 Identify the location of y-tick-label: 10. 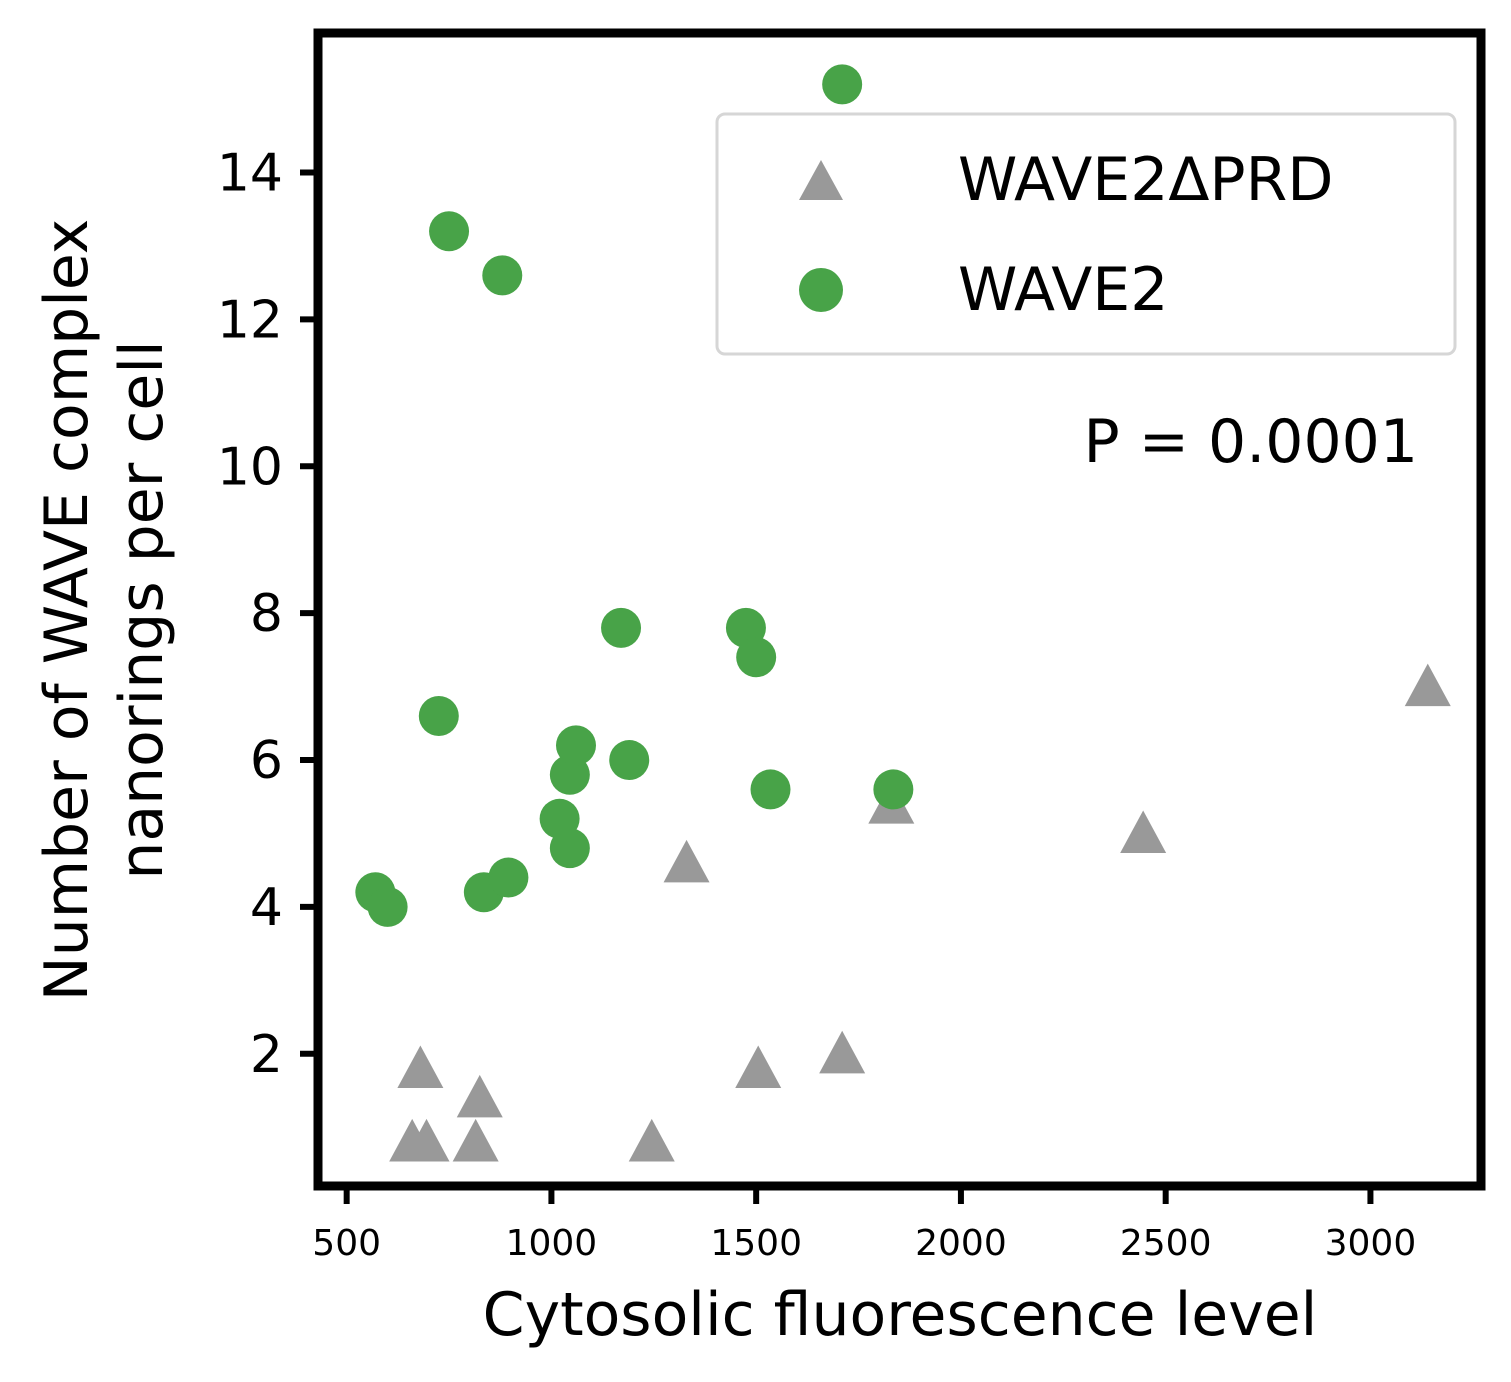
(250, 467).